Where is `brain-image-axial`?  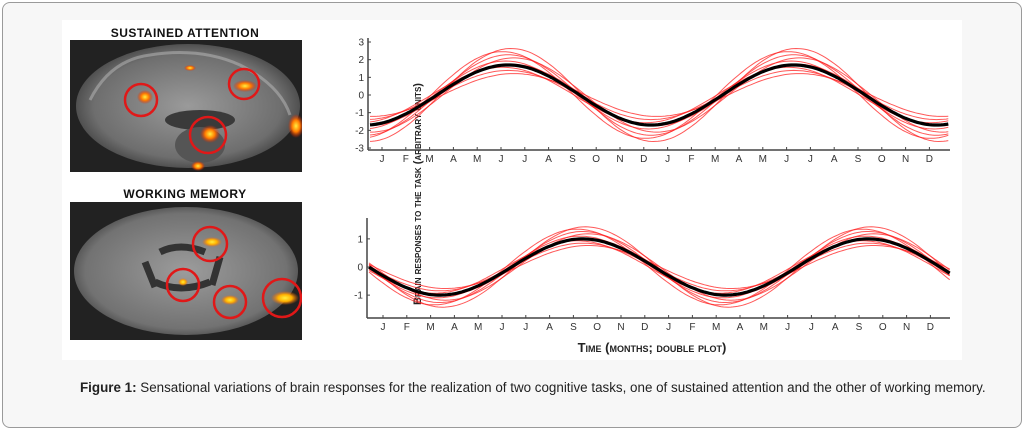
brain-image-axial is located at coordinates (186, 271).